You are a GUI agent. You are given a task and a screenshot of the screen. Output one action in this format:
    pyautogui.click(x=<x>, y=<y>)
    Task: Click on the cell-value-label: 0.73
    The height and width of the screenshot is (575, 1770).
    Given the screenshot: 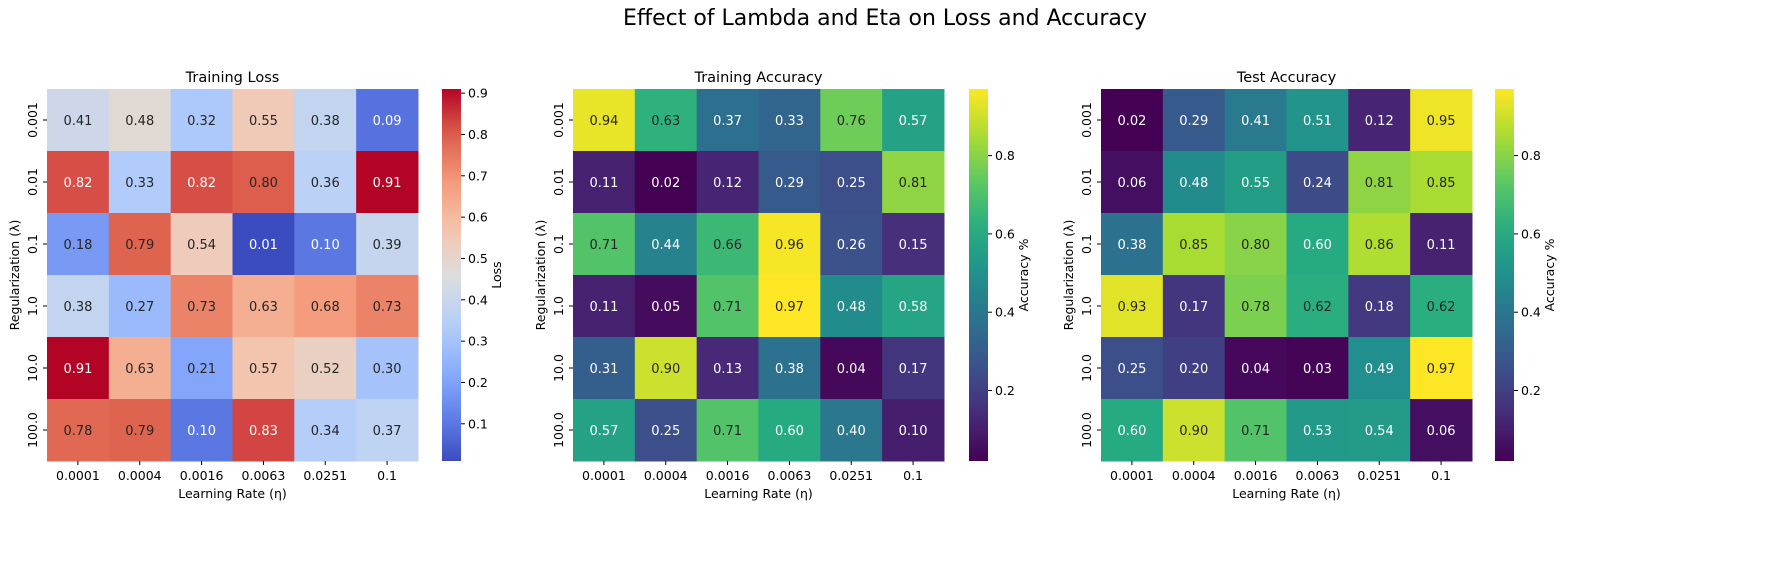 What is the action you would take?
    pyautogui.click(x=387, y=307)
    